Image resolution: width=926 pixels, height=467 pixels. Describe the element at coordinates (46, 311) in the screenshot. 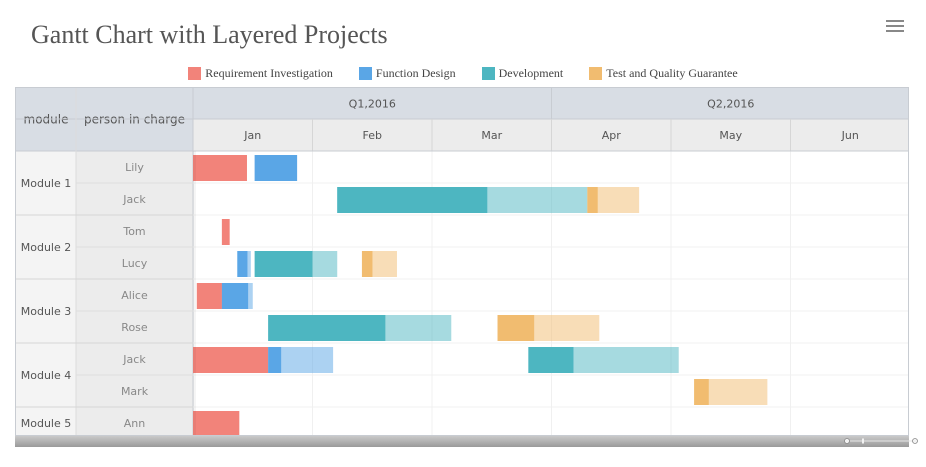

I see `module-label: Module 3` at that location.